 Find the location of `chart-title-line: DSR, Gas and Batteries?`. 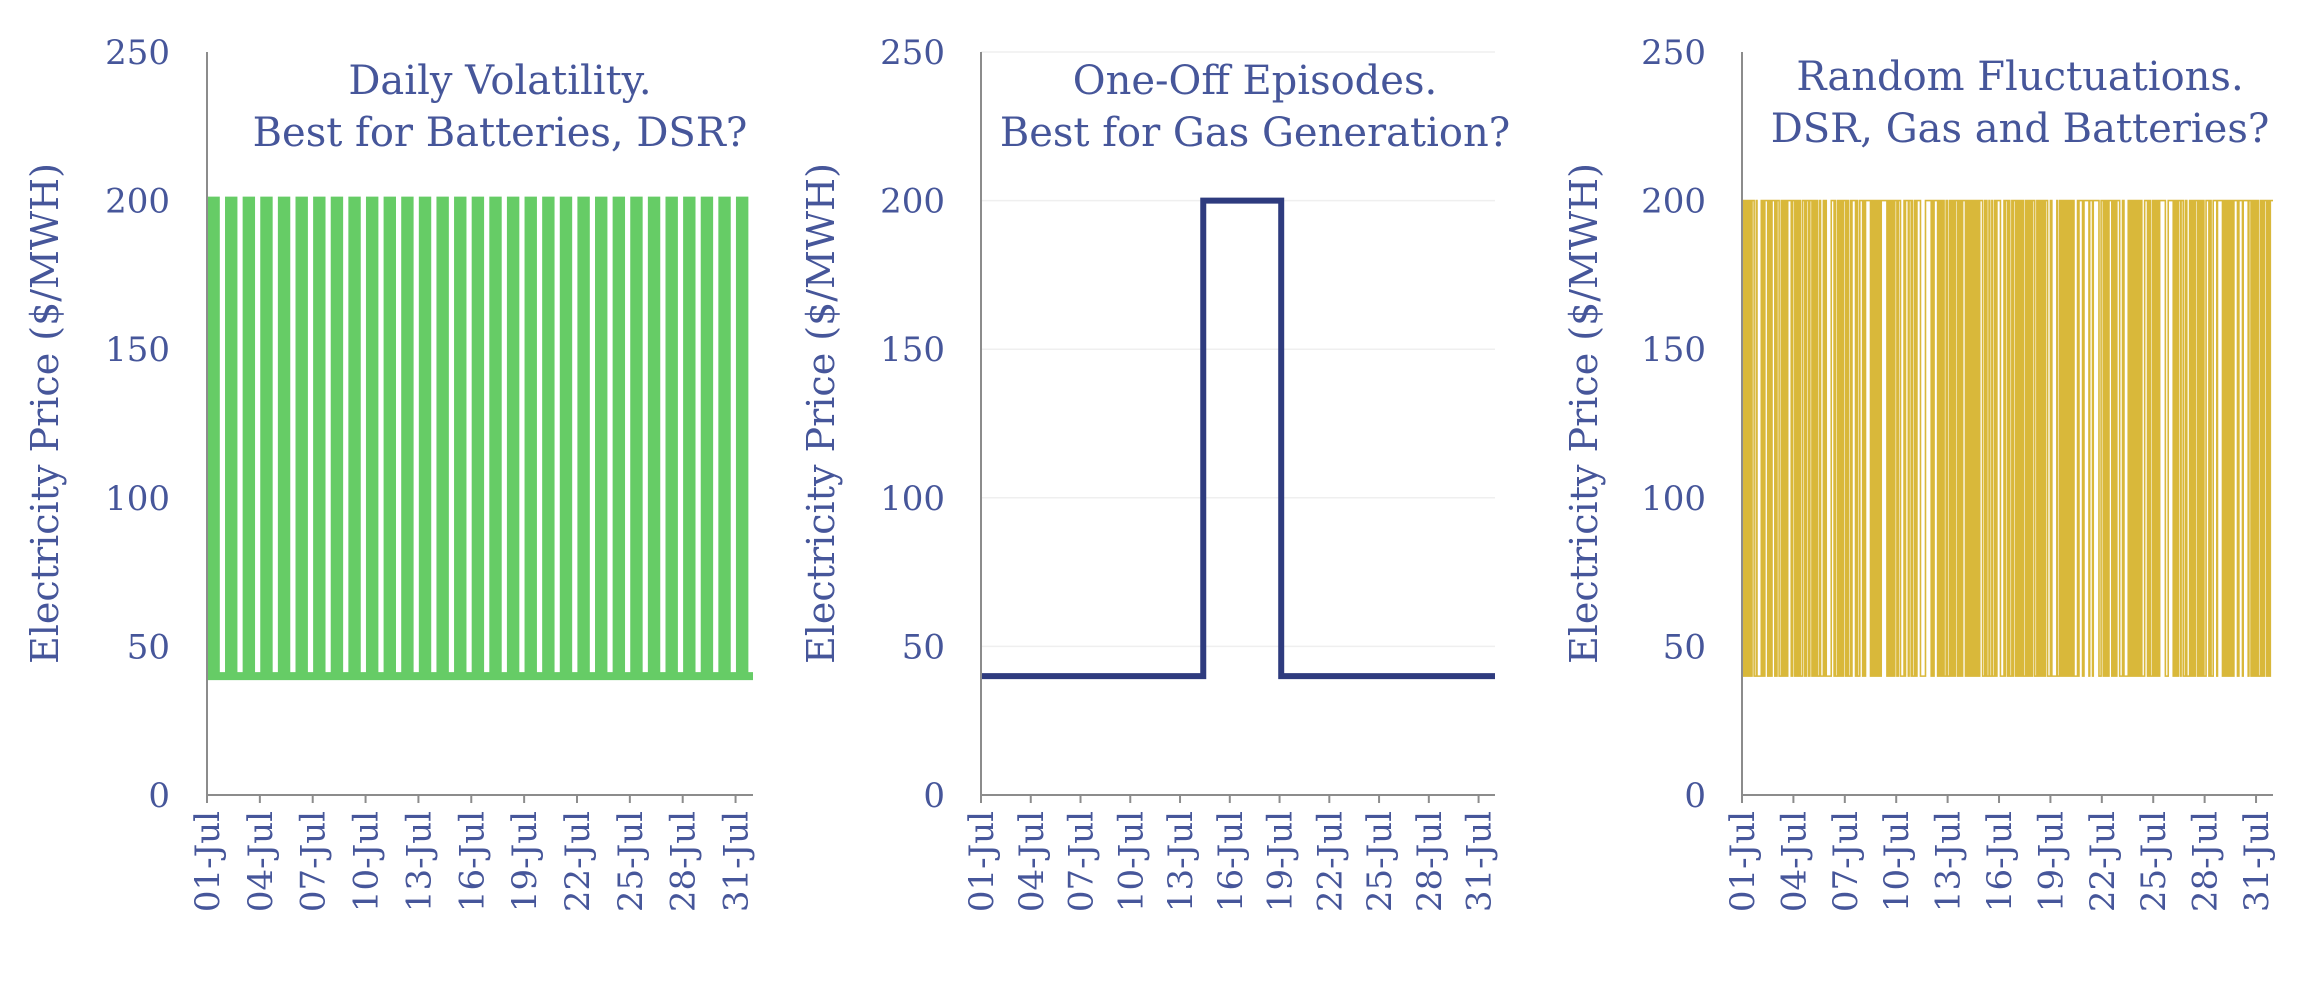

chart-title-line: DSR, Gas and Batteries? is located at coordinates (2020, 129).